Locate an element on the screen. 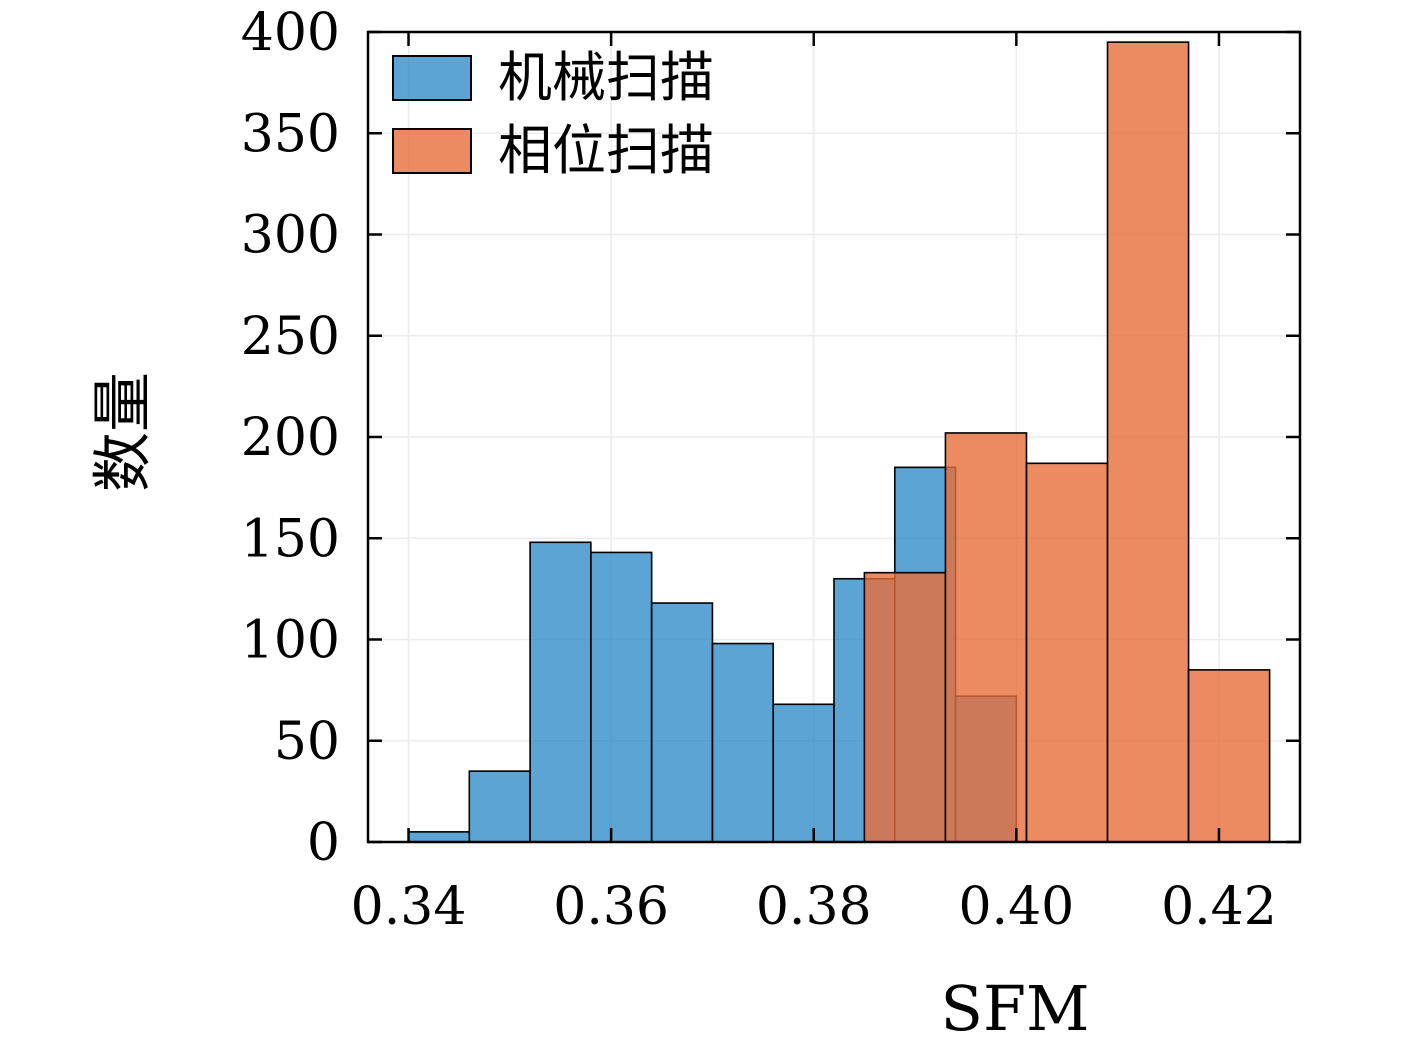 This screenshot has height=1050, width=1417. legend-swatch-orange is located at coordinates (432, 151).